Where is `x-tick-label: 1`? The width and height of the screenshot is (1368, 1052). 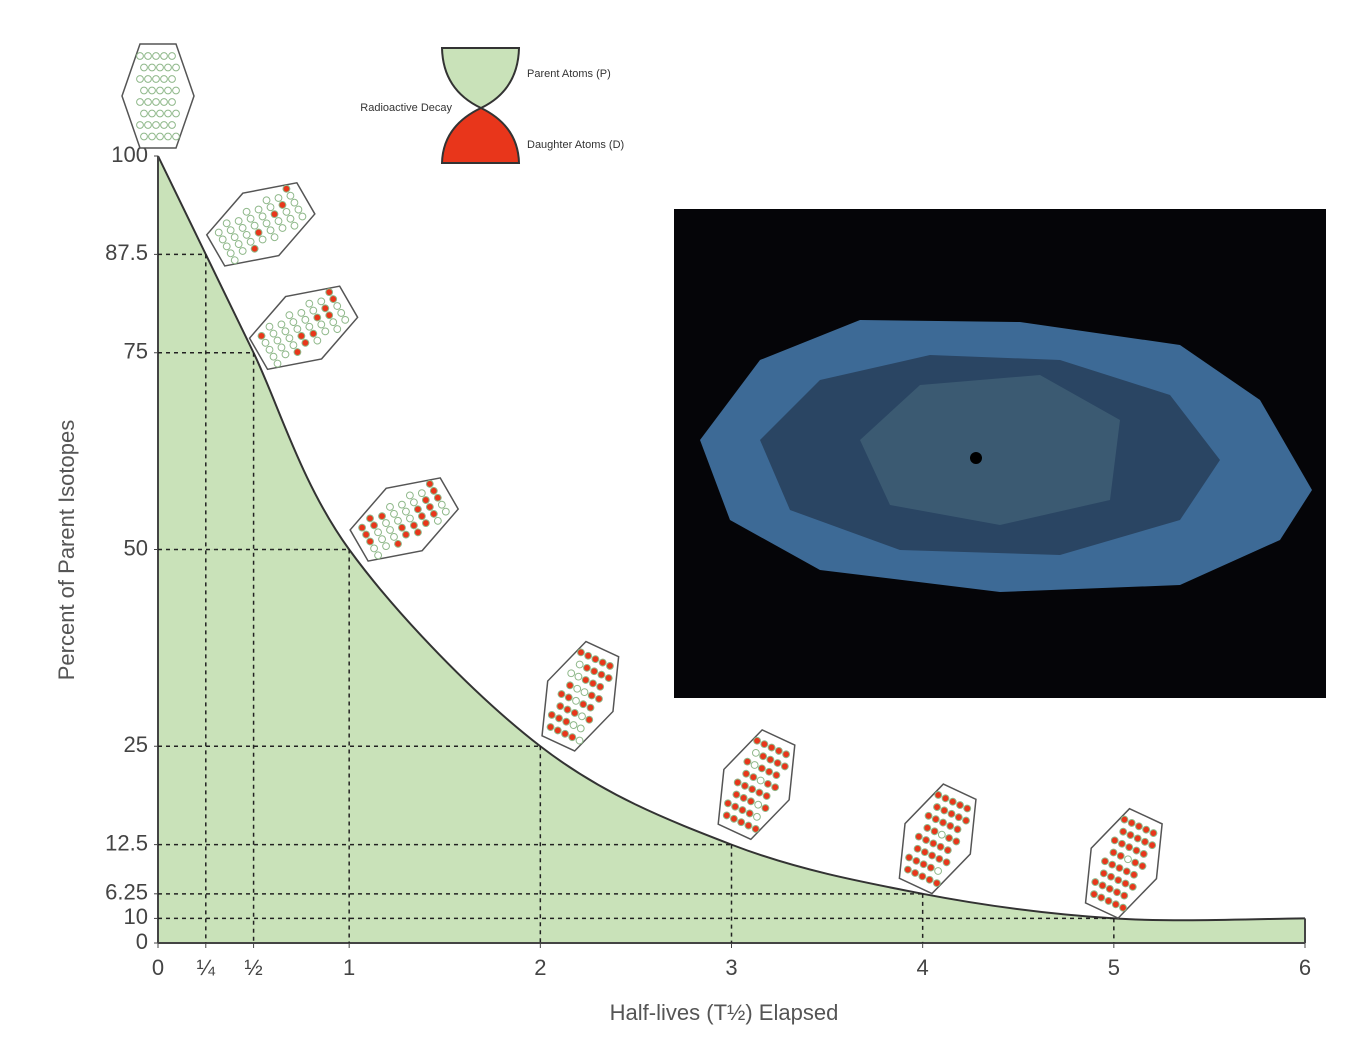 x-tick-label: 1 is located at coordinates (349, 967).